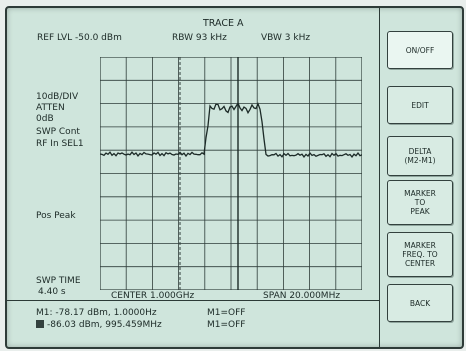  I want to click on marker-freq-center-line1: MARKER, so click(420, 245).